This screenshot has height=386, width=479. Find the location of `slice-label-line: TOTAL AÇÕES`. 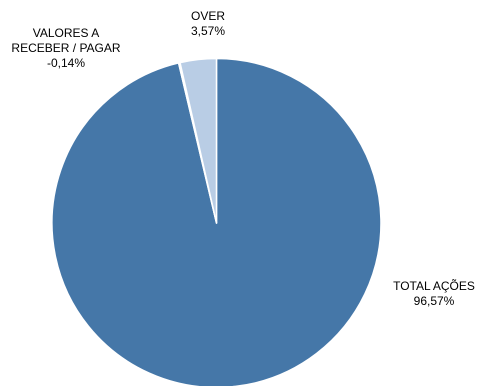

slice-label-line: TOTAL AÇÕES is located at coordinates (434, 285).